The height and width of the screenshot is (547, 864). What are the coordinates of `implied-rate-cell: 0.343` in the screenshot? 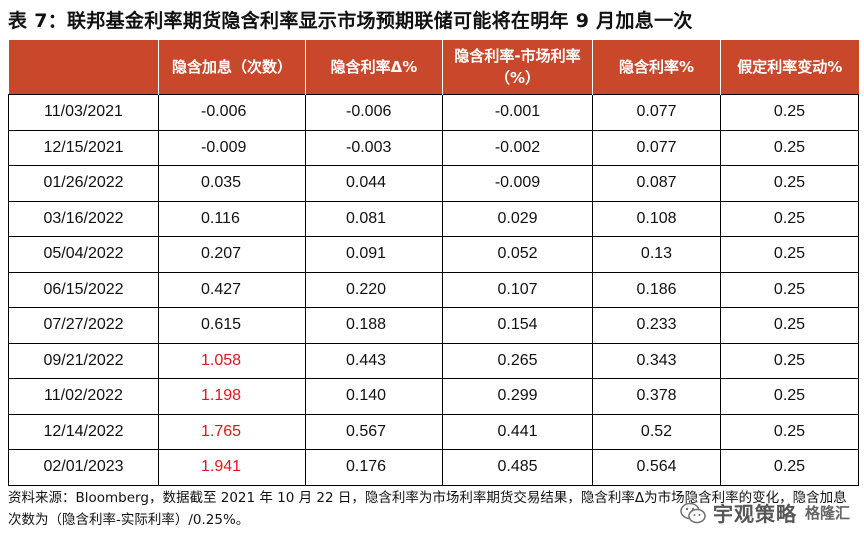 It's located at (656, 360).